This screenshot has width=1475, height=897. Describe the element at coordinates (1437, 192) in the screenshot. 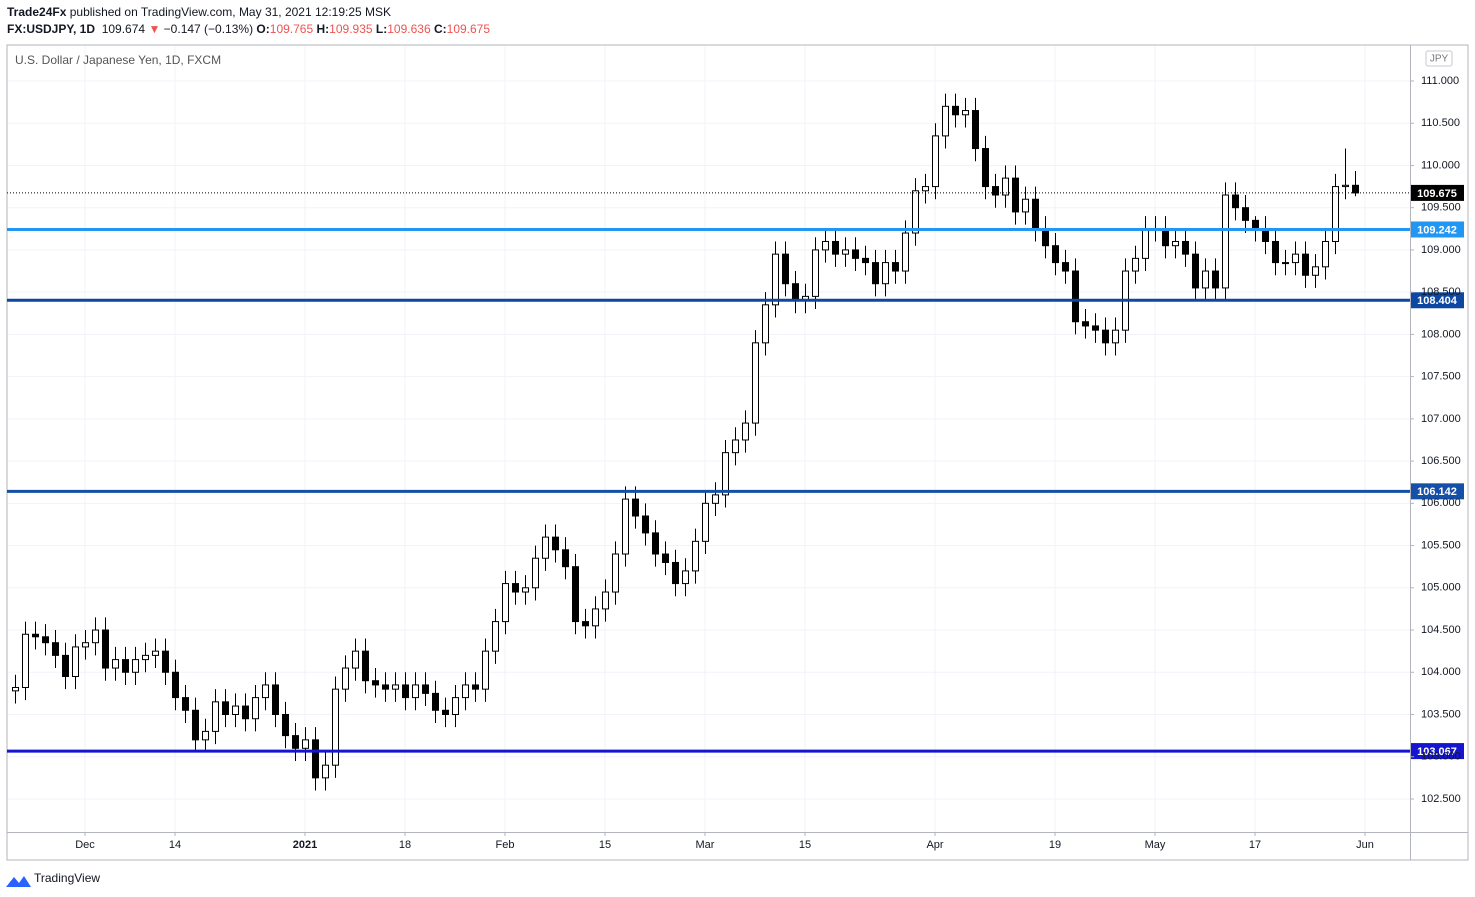

I see `last-price-box` at that location.